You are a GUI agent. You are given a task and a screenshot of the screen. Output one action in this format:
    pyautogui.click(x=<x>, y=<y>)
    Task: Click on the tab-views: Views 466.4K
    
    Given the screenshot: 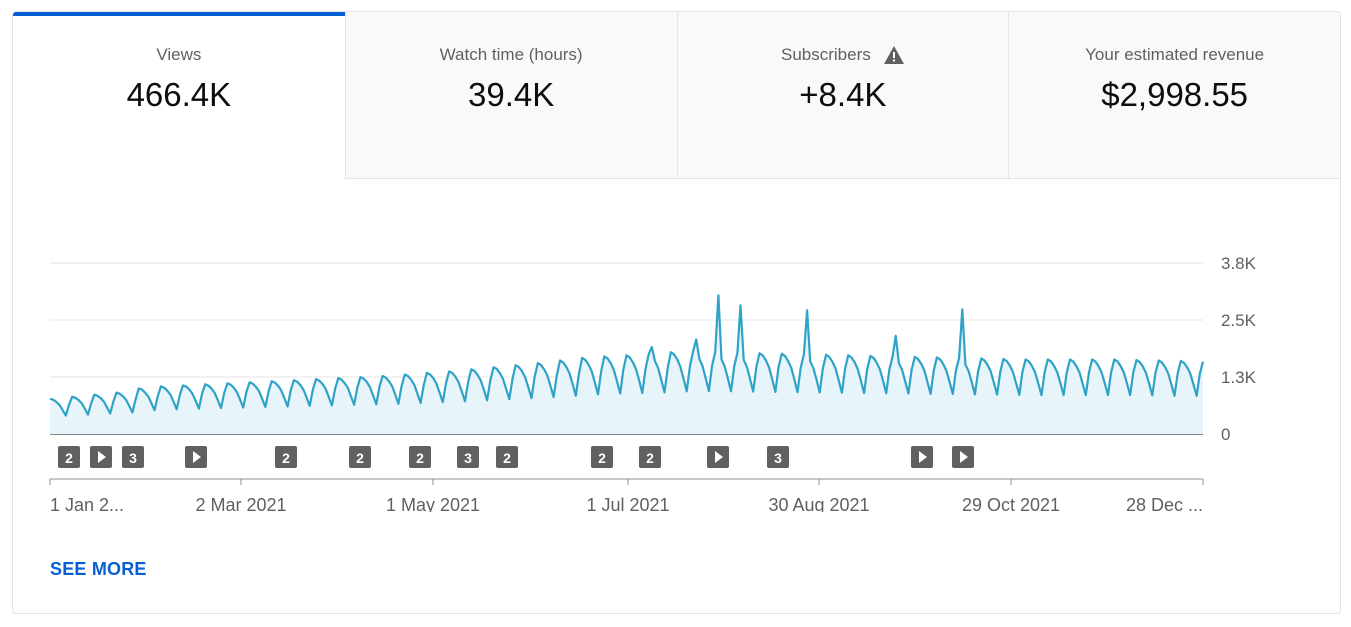 What is the action you would take?
    pyautogui.click(x=179, y=95)
    